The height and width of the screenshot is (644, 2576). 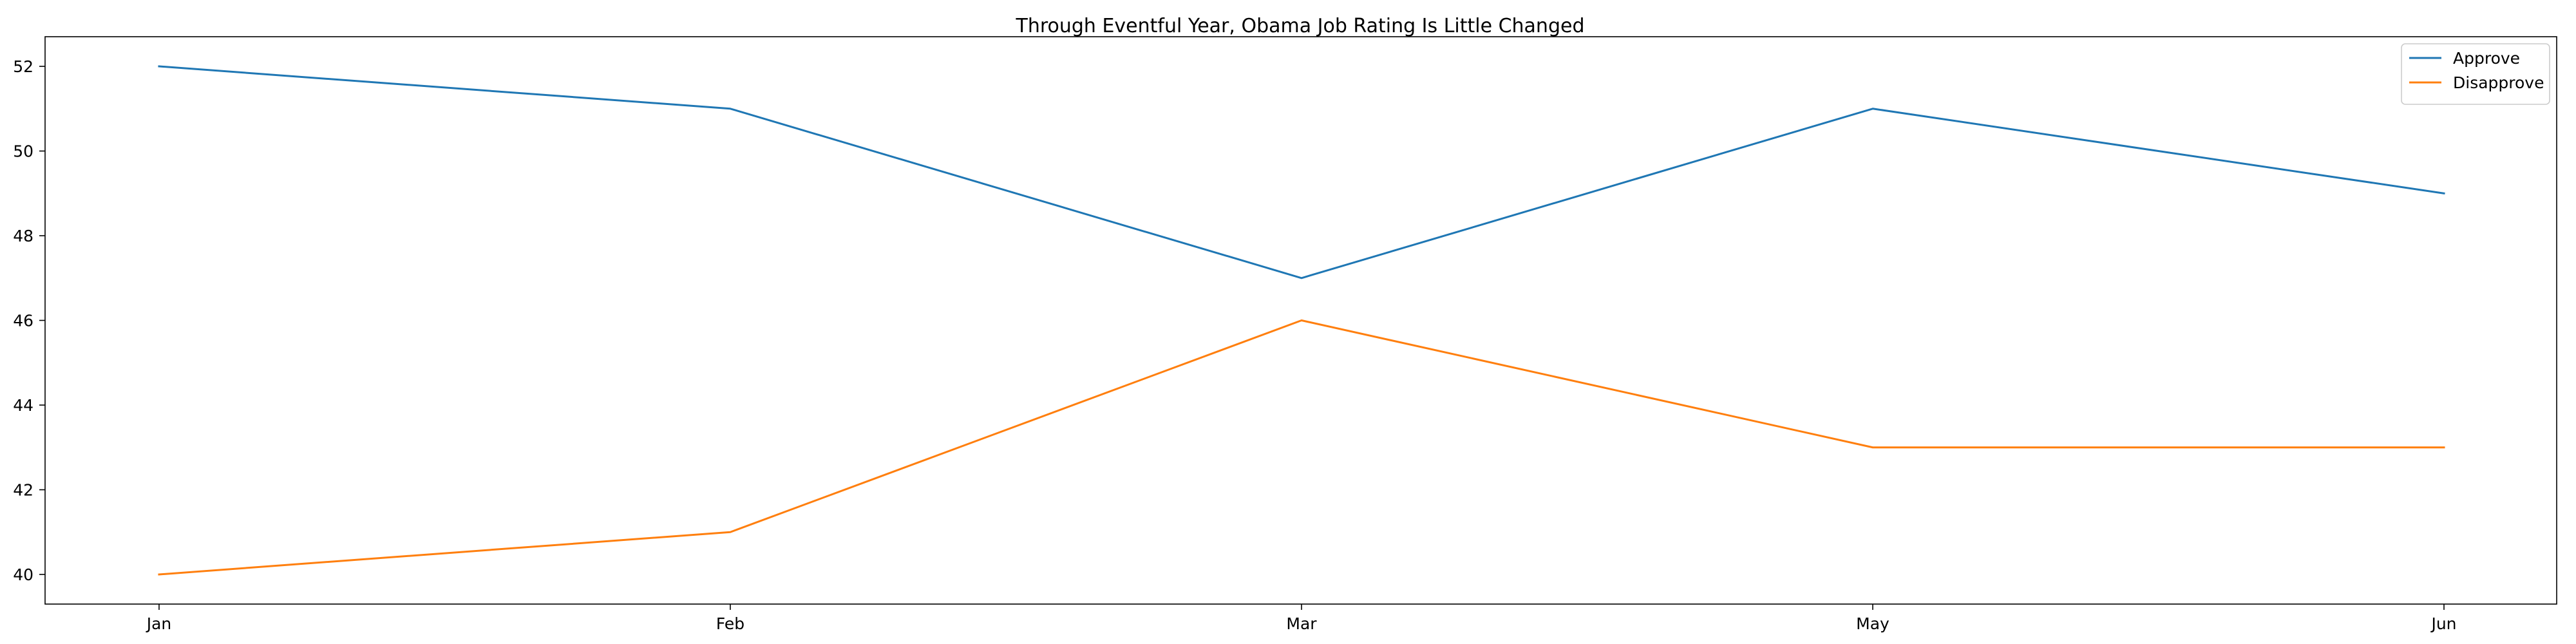 What do you see at coordinates (23, 574) in the screenshot?
I see `y-tick-label: 40` at bounding box center [23, 574].